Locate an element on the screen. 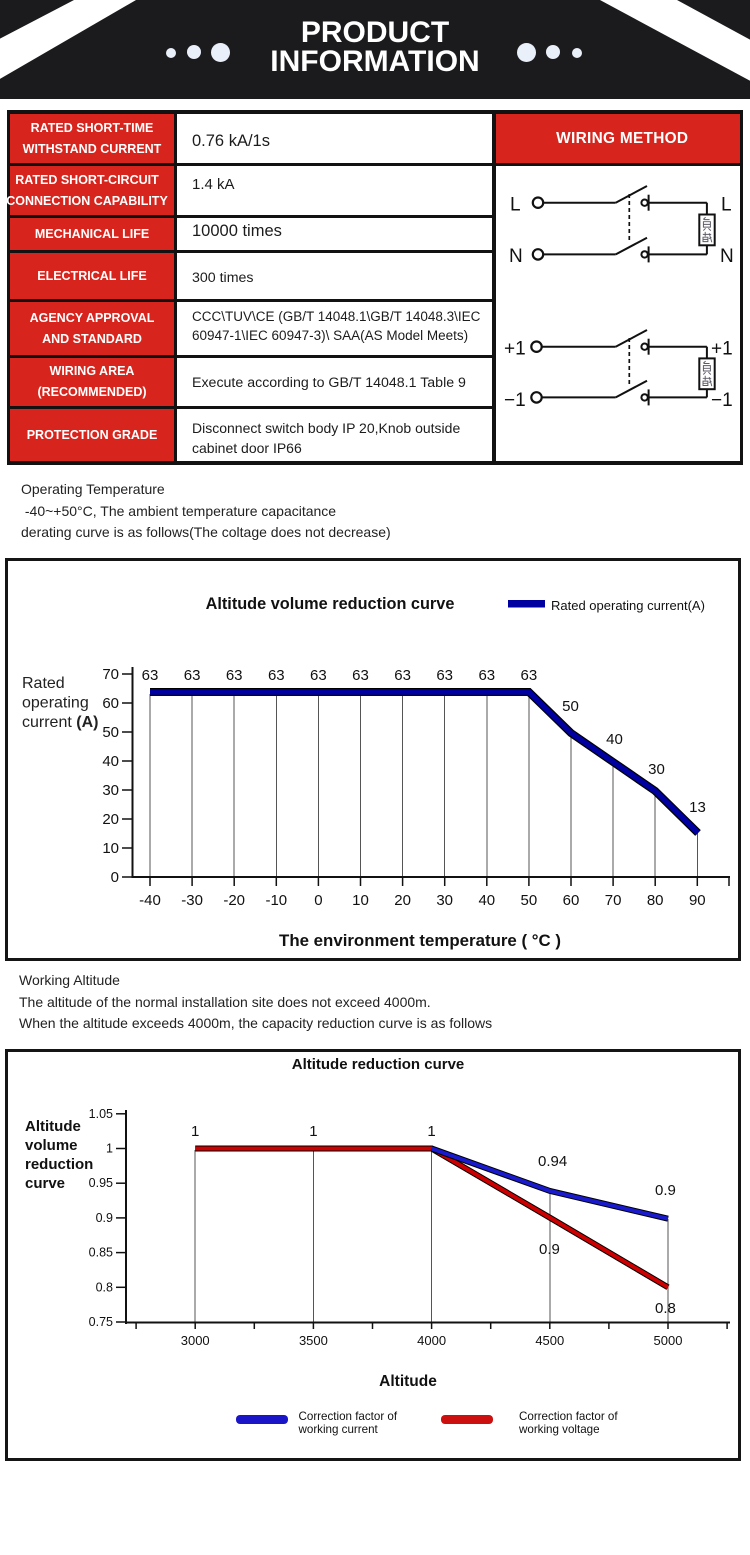 Image resolution: width=750 pixels, height=1555 pixels. svg-text: 5000 is located at coordinates (668, 1340).